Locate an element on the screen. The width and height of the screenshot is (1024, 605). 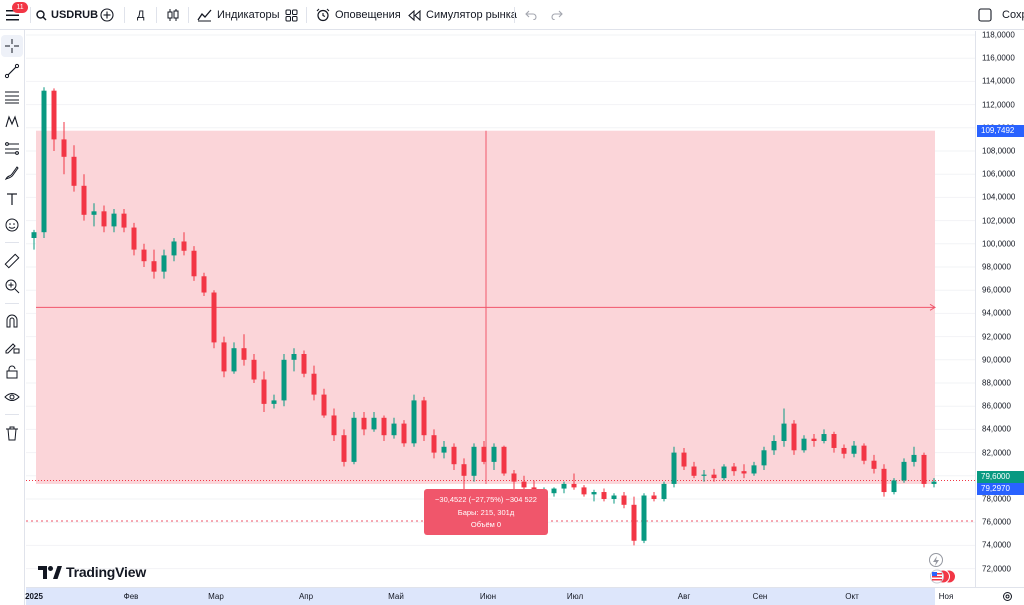
fib-tool is located at coordinates (12, 148).